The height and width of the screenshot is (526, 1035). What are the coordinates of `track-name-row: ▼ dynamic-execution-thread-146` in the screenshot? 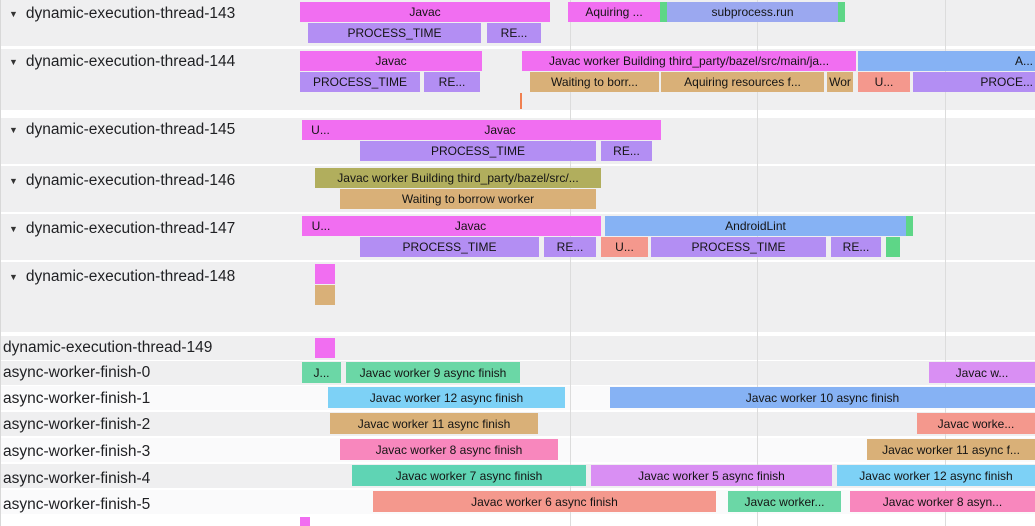 It's located at (117, 181).